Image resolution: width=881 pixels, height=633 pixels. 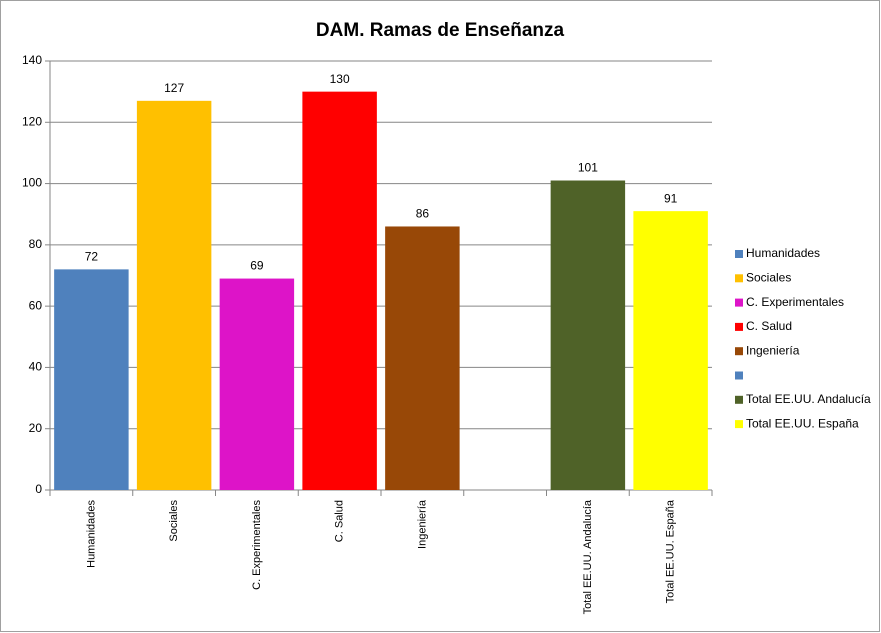 I want to click on data-label: 86, so click(x=423, y=214).